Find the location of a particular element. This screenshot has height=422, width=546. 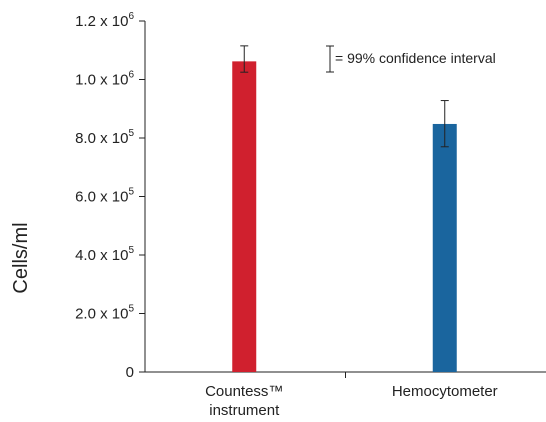

y-tick-label: 6.0 x 10⁵ is located at coordinates (104, 196).